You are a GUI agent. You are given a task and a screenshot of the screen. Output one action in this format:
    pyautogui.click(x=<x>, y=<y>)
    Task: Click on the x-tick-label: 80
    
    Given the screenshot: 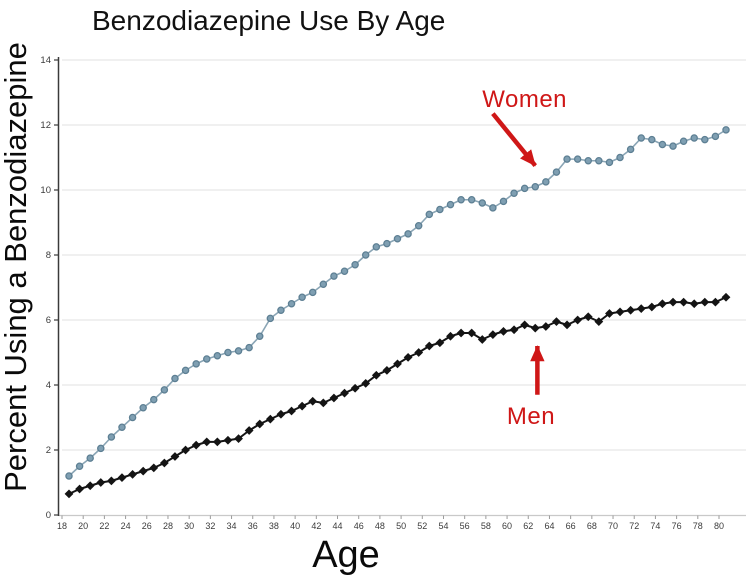 What is the action you would take?
    pyautogui.click(x=719, y=526)
    